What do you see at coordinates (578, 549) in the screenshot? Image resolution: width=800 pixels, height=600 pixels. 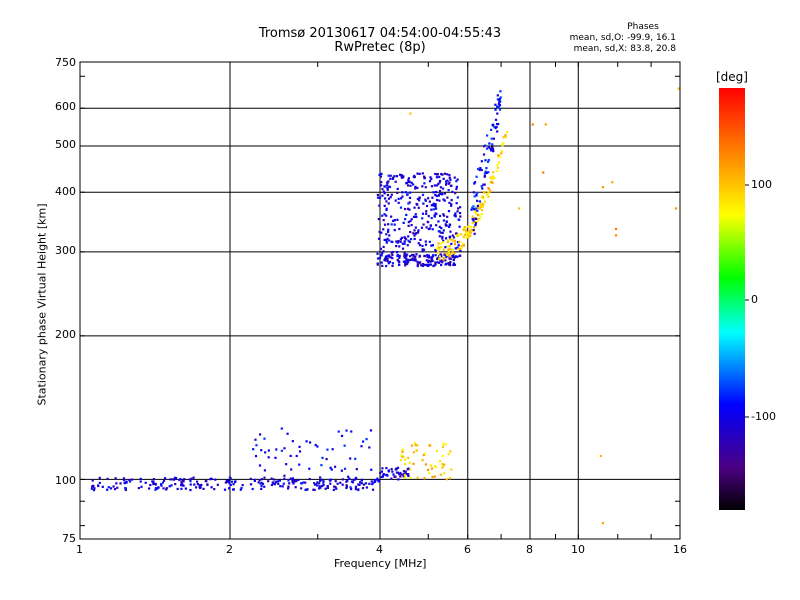 I see `x-tick-label-10: 10` at bounding box center [578, 549].